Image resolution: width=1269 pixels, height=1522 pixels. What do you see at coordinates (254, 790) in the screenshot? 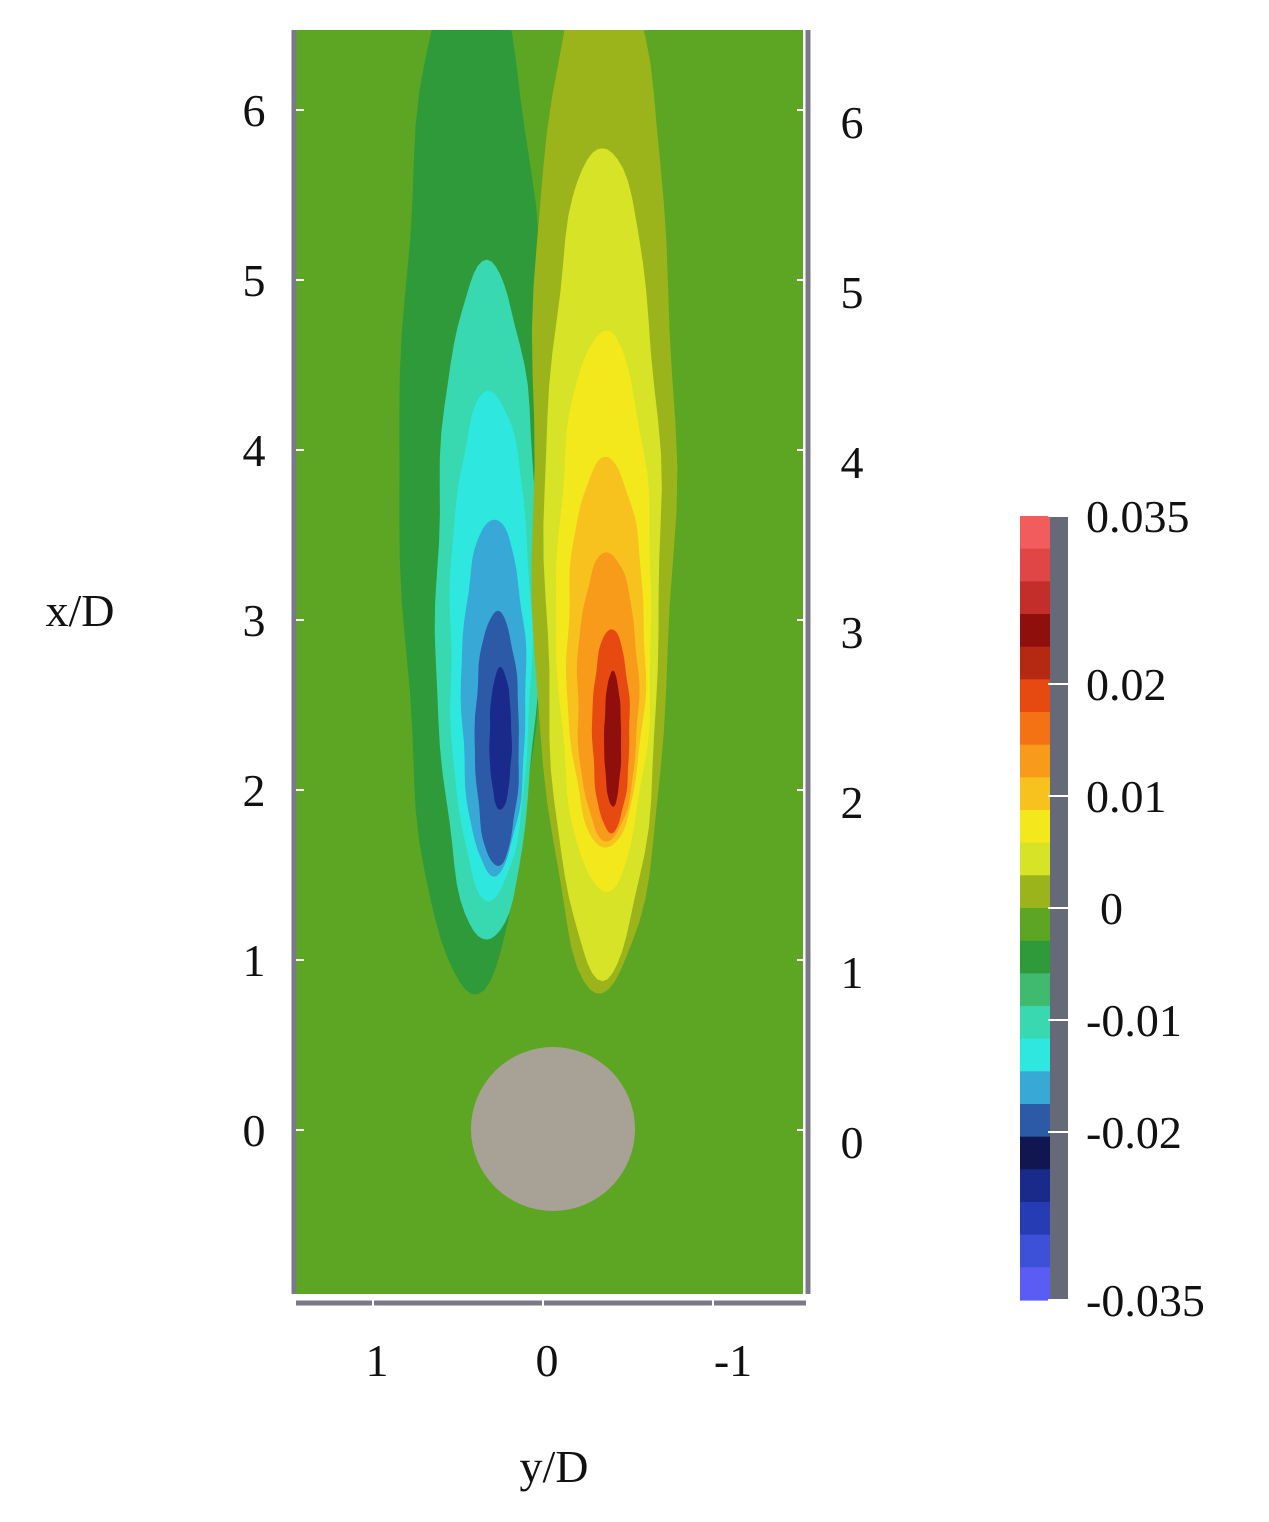
I see `y-tick-label-left: 2` at bounding box center [254, 790].